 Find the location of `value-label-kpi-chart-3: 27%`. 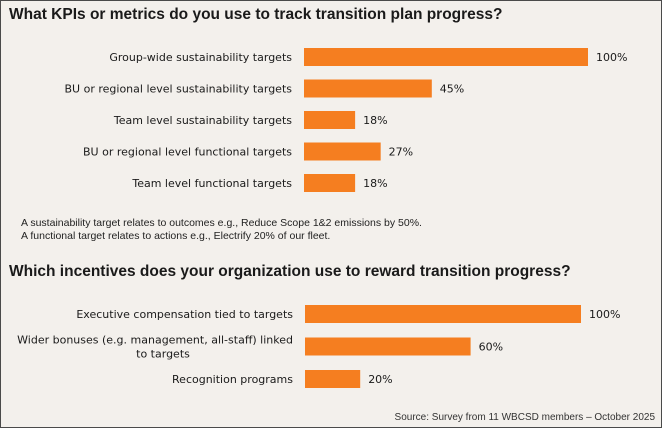

value-label-kpi-chart-3: 27% is located at coordinates (401, 152).